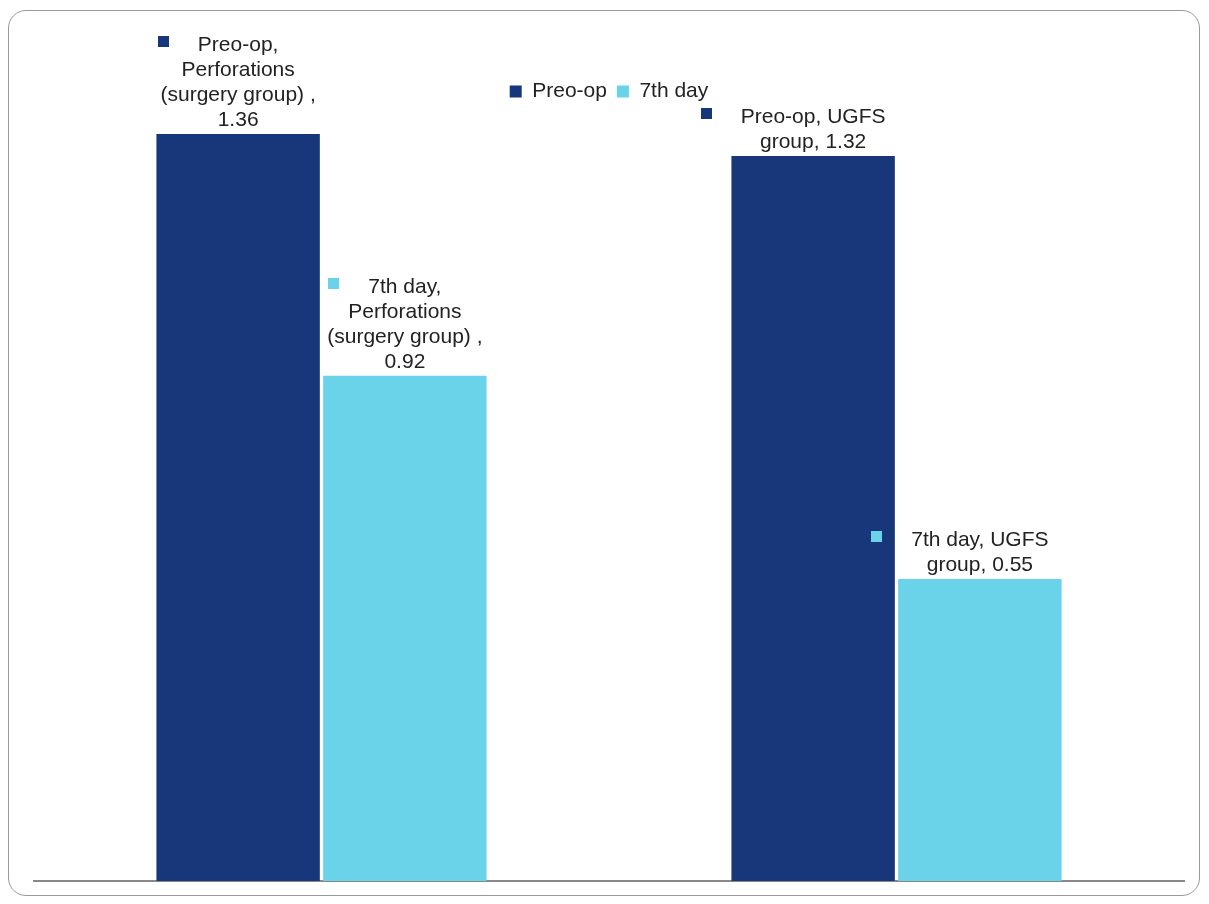  What do you see at coordinates (674, 90) in the screenshot?
I see `legend-label: 7th day` at bounding box center [674, 90].